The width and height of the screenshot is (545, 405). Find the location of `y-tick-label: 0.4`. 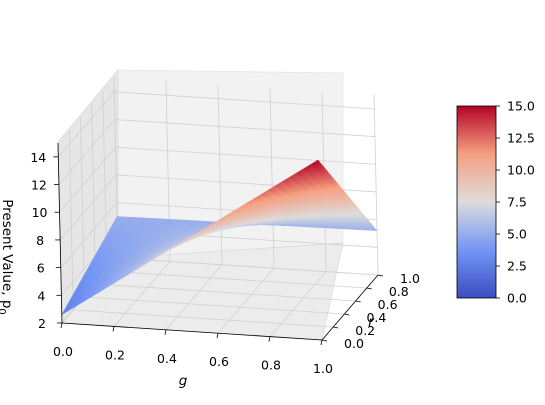

y-tick-label: 0.4 is located at coordinates (376, 317).